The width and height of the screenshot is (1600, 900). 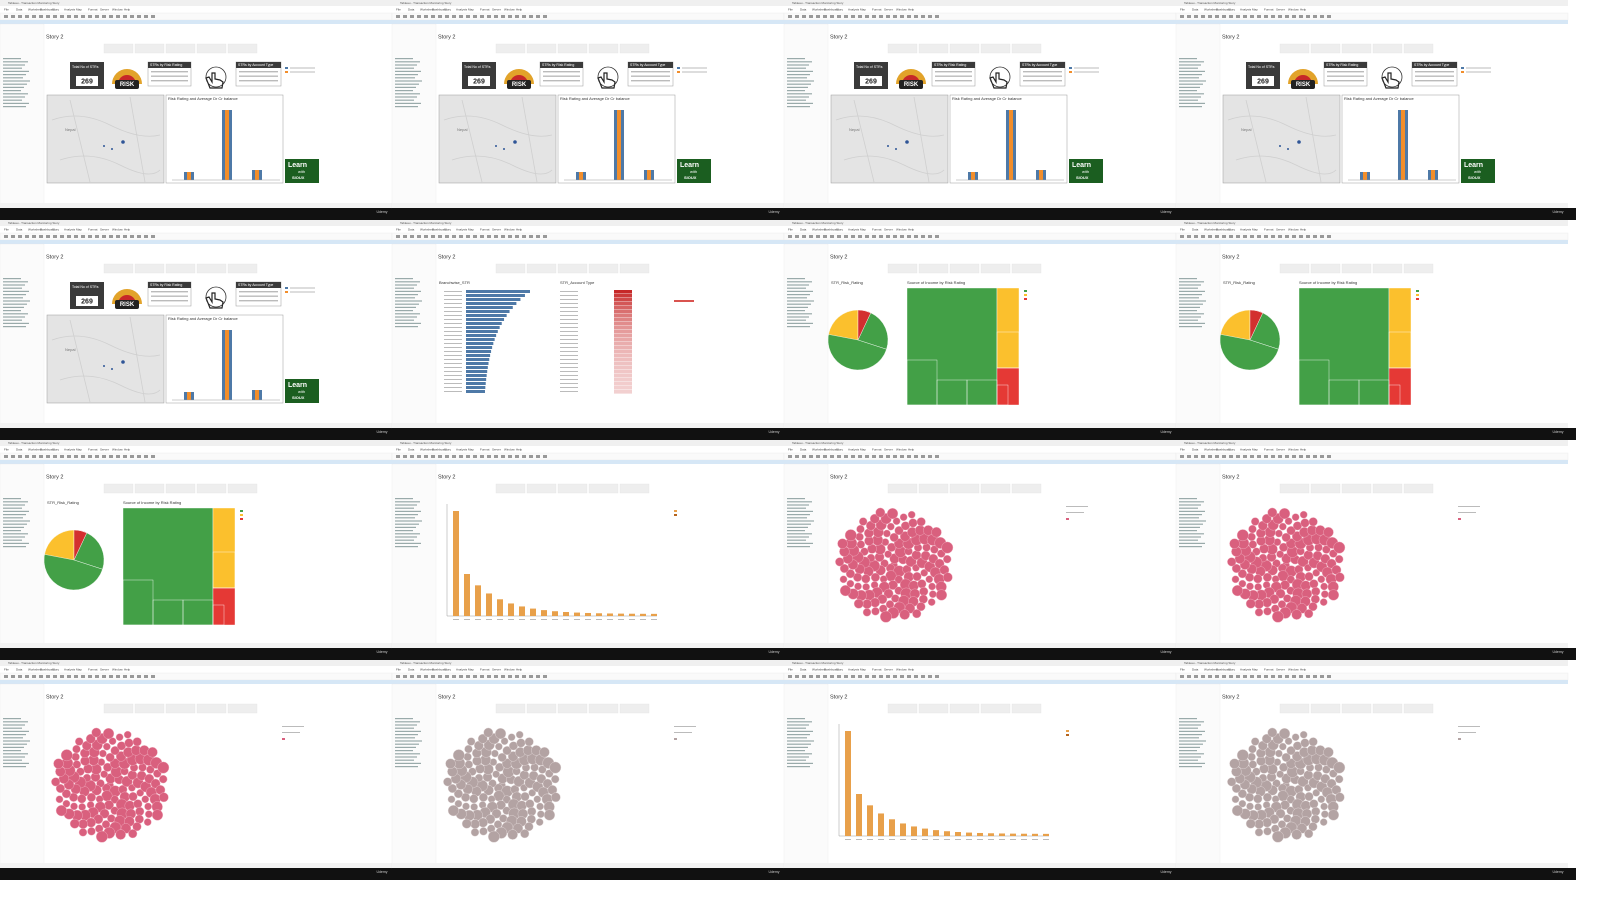 What do you see at coordinates (168, 566) in the screenshot?
I see `treemap-green` at bounding box center [168, 566].